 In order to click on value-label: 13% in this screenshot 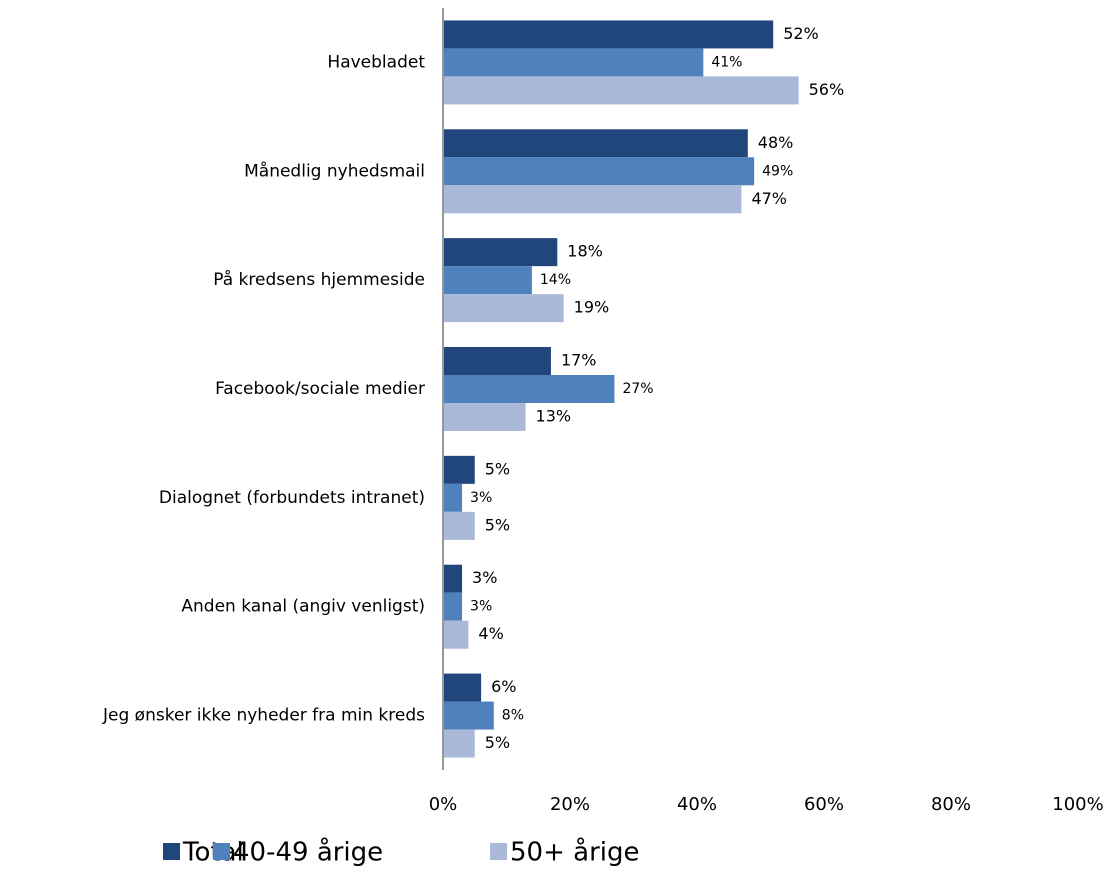, I will do `click(554, 416)`.